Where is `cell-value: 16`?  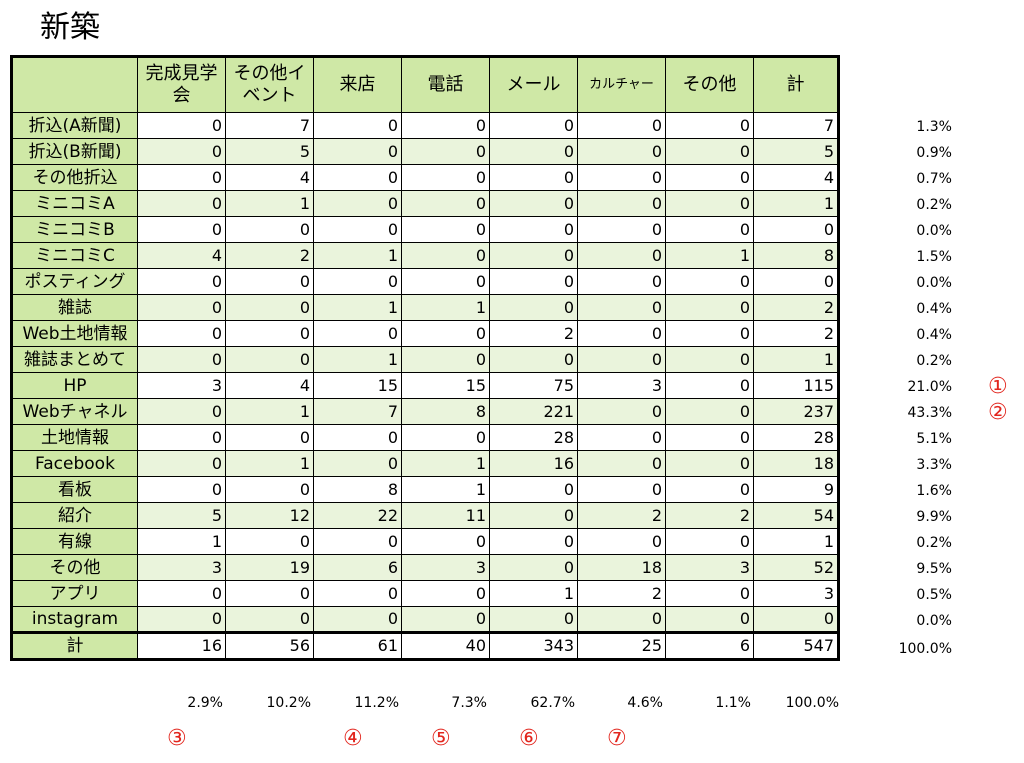
cell-value: 16 is located at coordinates (533, 463).